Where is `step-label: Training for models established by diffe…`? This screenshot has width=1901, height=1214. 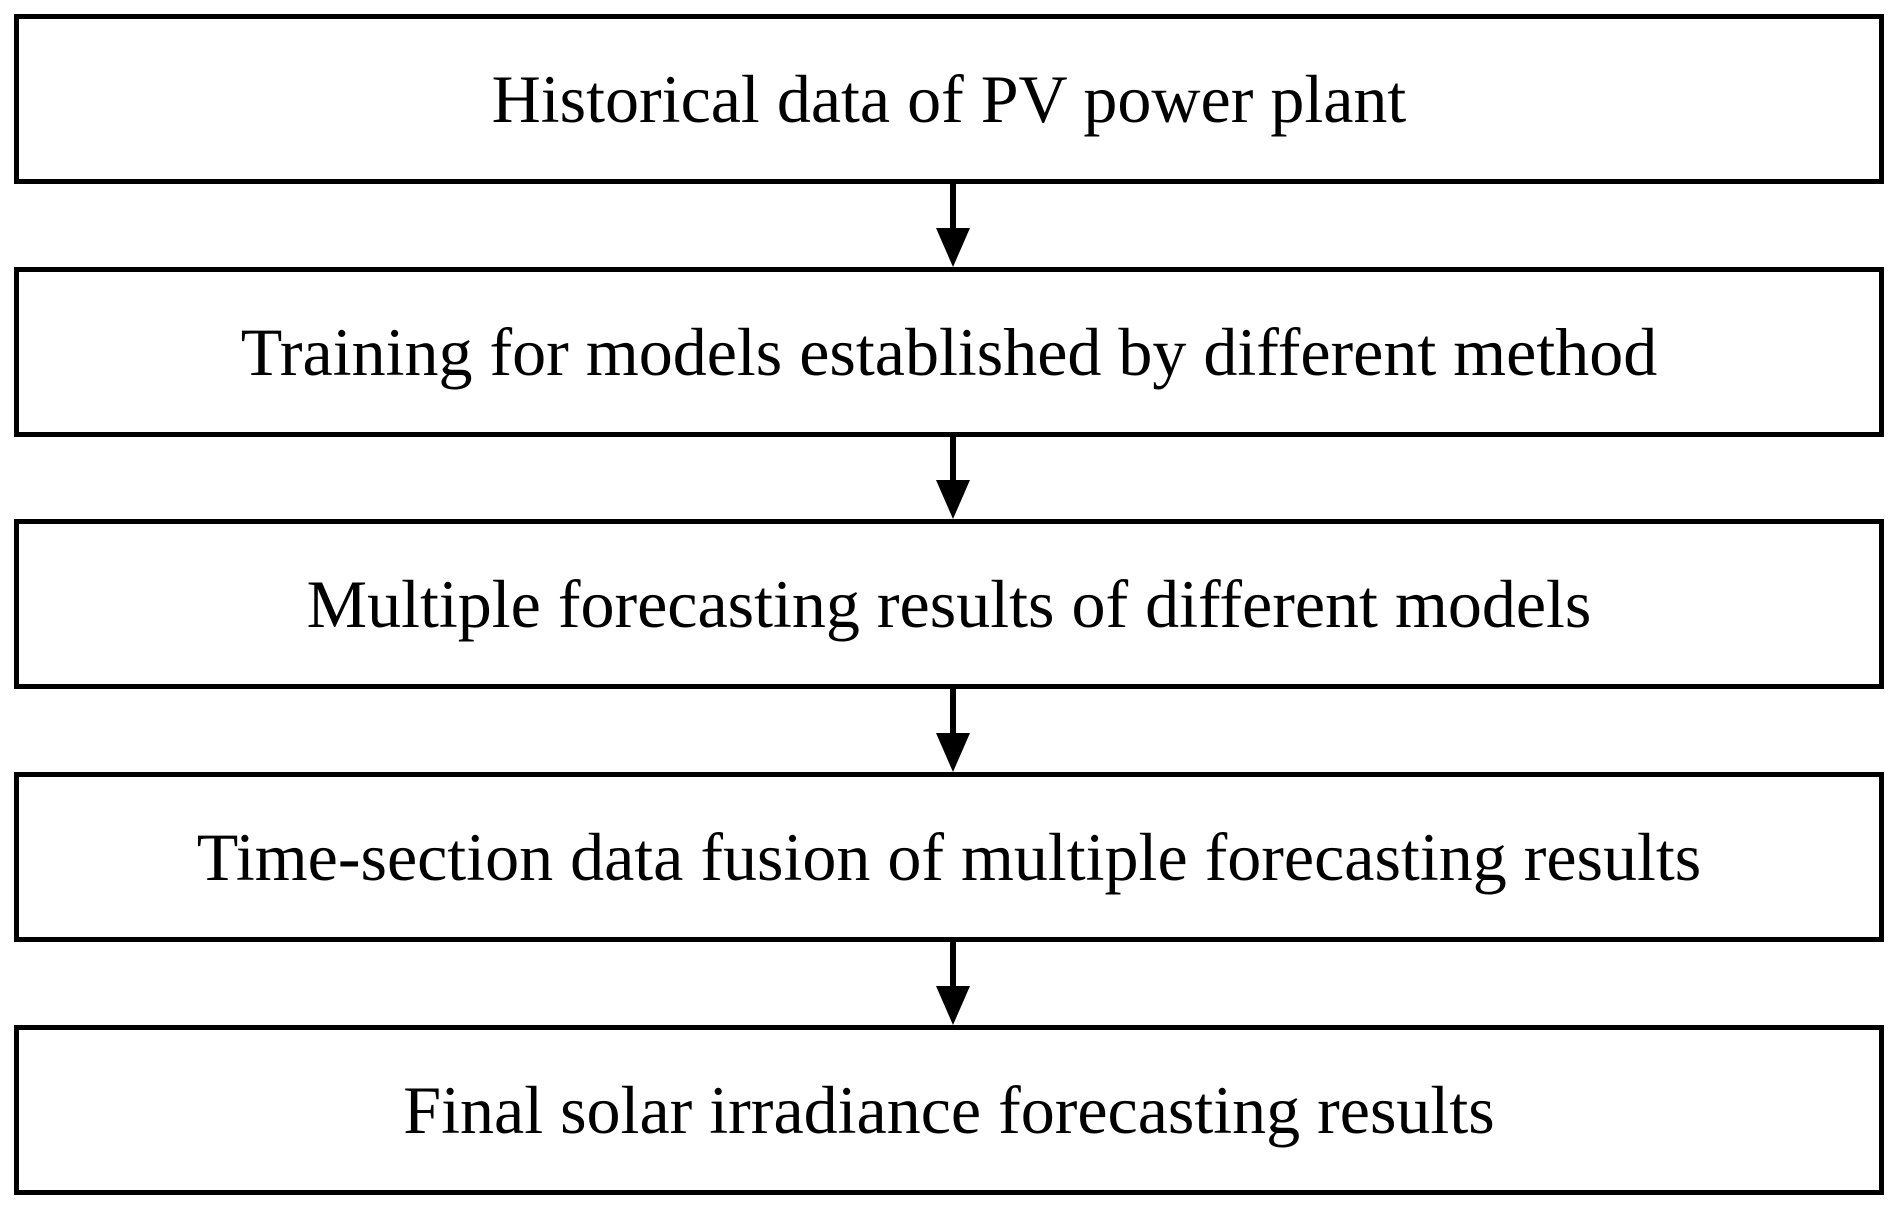
step-label: Training for models established by diffe… is located at coordinates (949, 352).